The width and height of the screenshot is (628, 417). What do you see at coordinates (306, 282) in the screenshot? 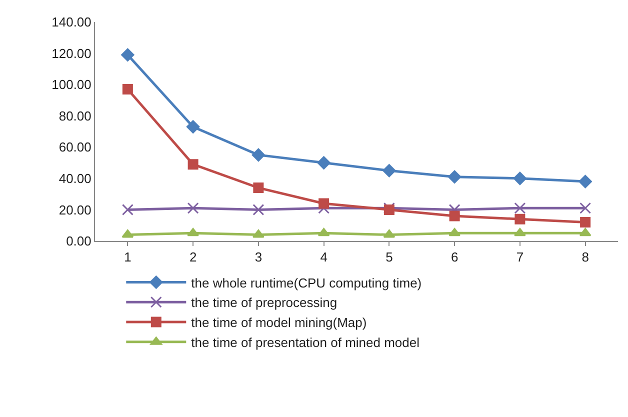
I see `legend-label: the whole runtime(CPU computing time)` at bounding box center [306, 282].